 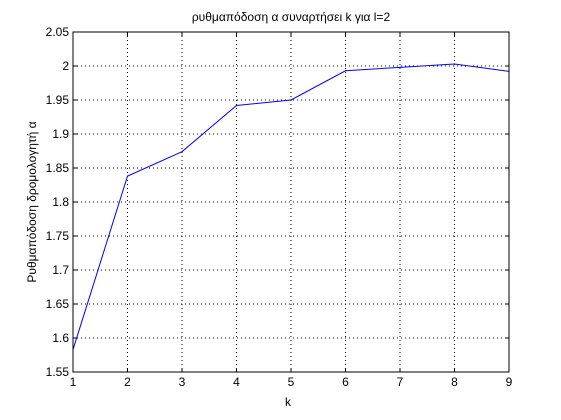 What do you see at coordinates (509, 382) in the screenshot?
I see `x-tick-label: 9` at bounding box center [509, 382].